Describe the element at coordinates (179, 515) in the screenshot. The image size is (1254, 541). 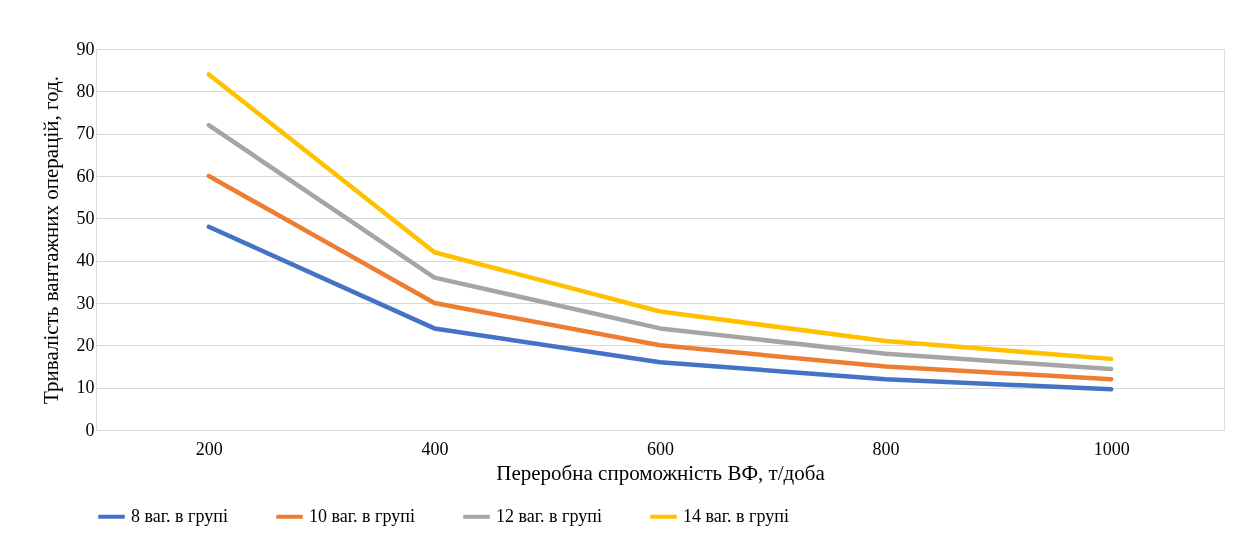
I see `legend-label: 8 ваг. в групі` at that location.